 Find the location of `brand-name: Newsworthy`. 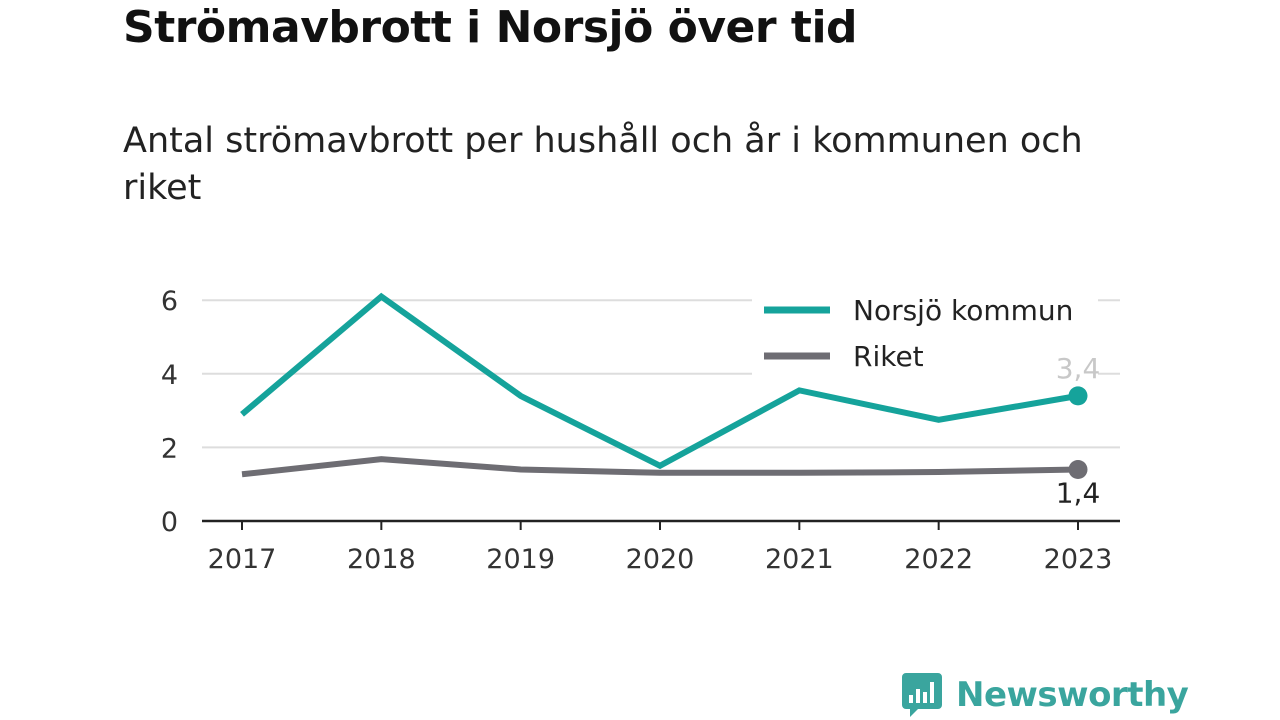

brand-name: Newsworthy is located at coordinates (1072, 695).